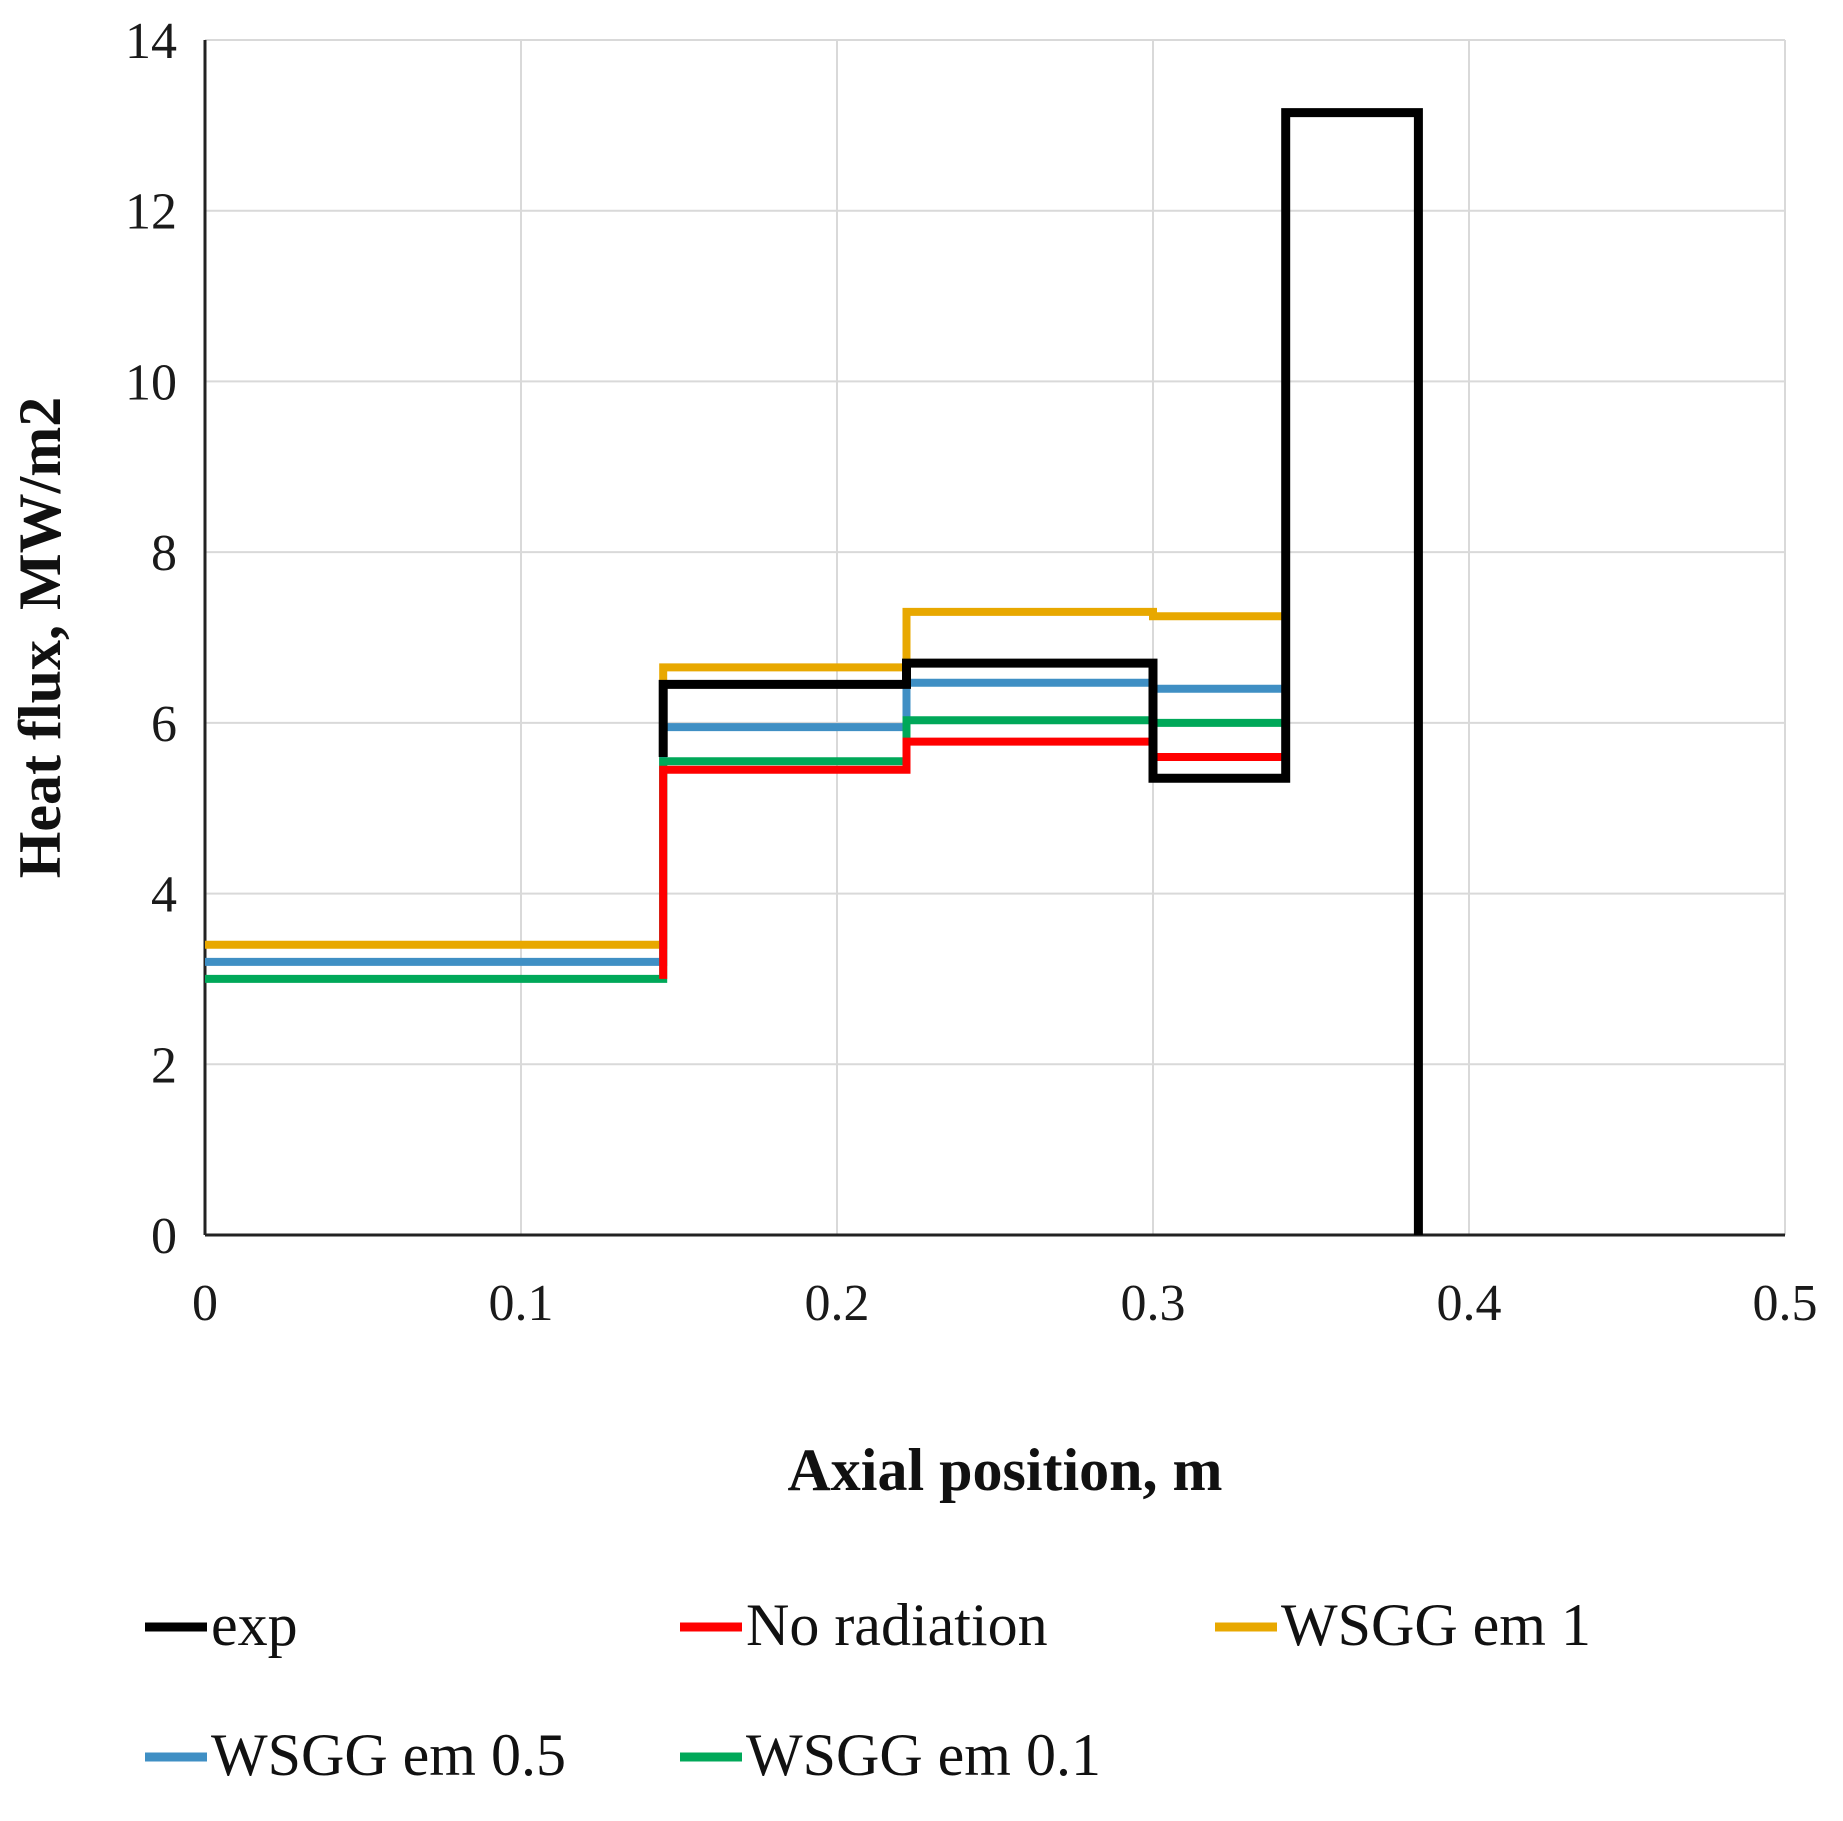 The image size is (1843, 1821). What do you see at coordinates (1469, 1303) in the screenshot?
I see `x-tick-label: 0.4` at bounding box center [1469, 1303].